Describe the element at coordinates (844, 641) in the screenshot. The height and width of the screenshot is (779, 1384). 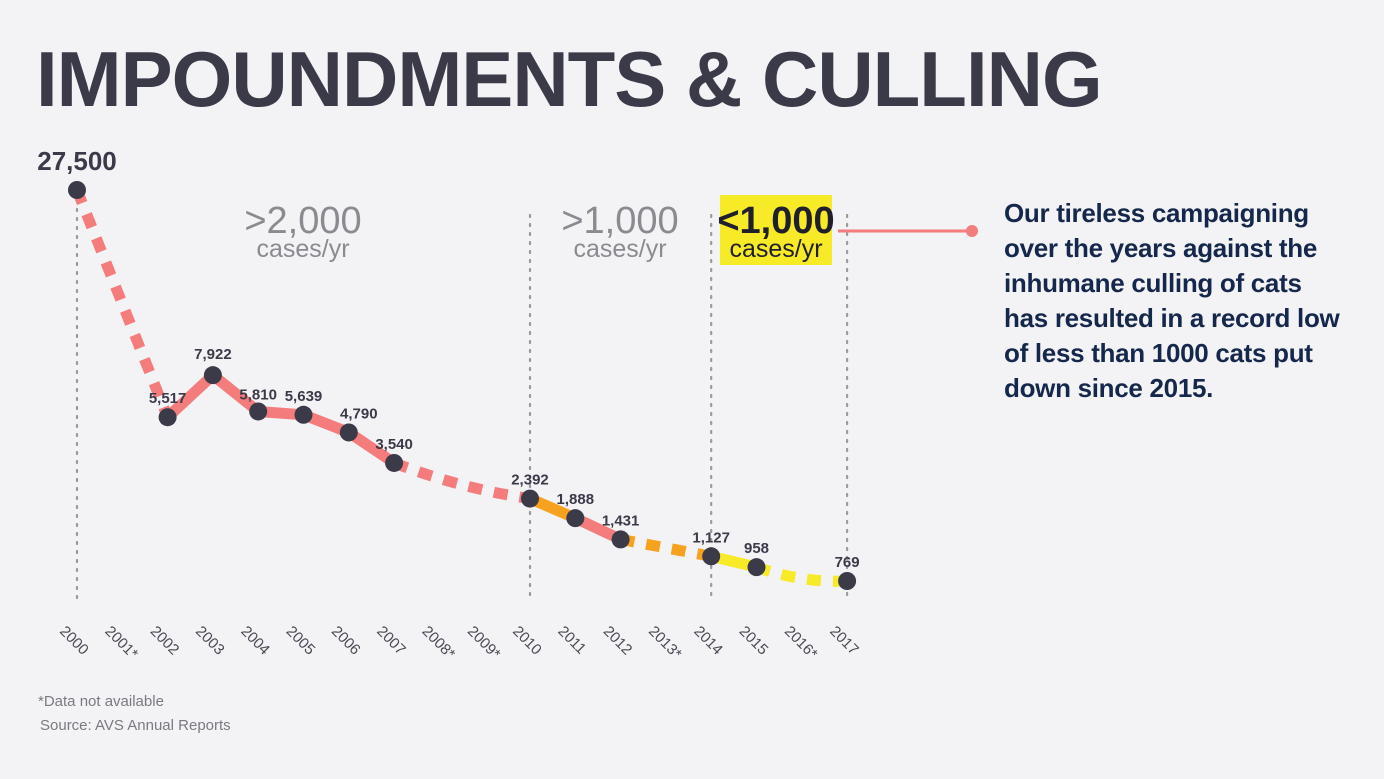
I see `x-tick-2017: 2017` at that location.